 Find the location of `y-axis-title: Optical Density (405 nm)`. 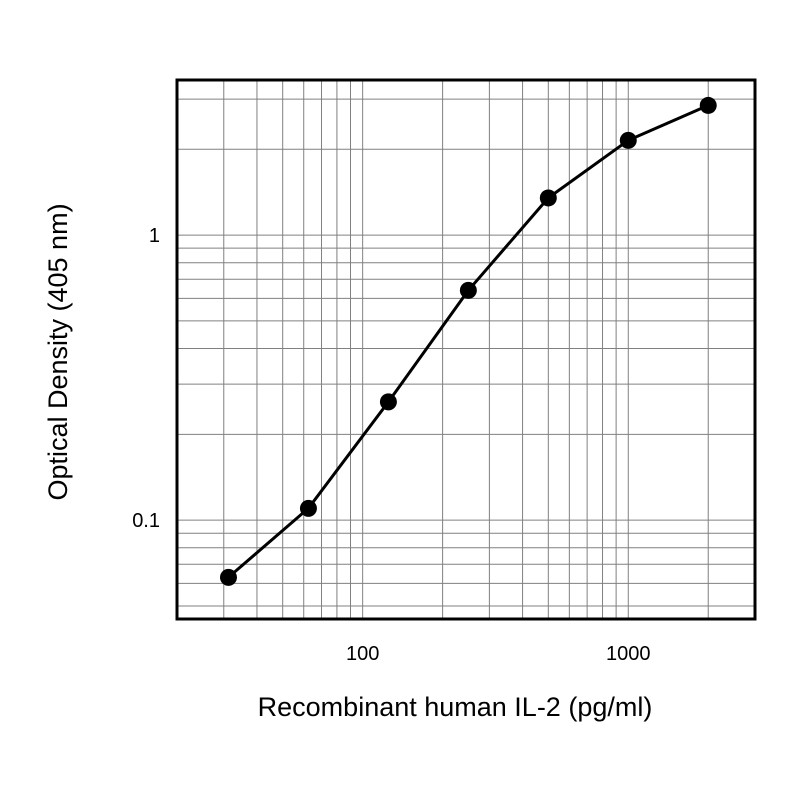

y-axis-title: Optical Density (405 nm) is located at coordinates (58, 351).